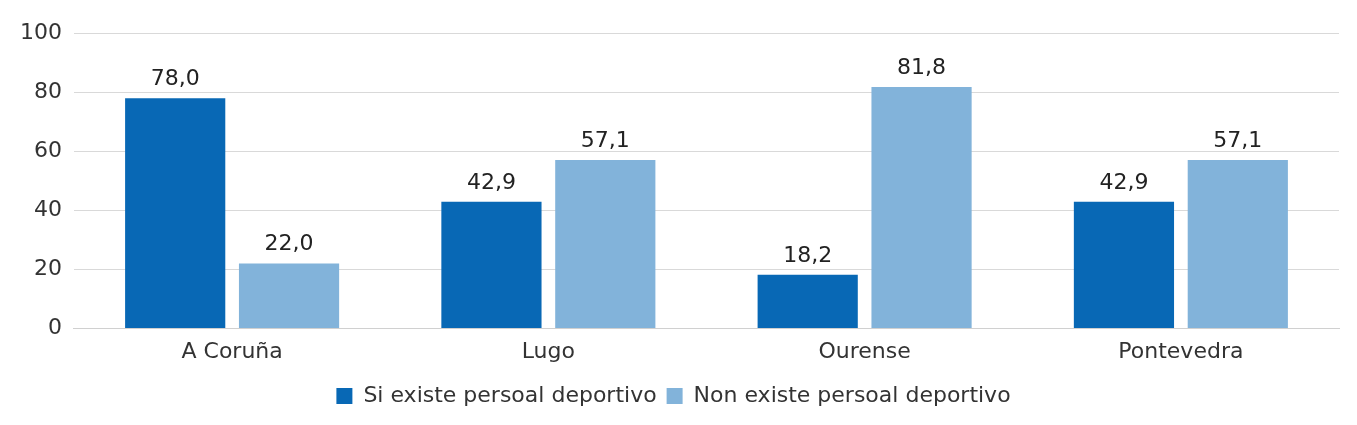 The width and height of the screenshot is (1357, 425). I want to click on y-tick-label: 100, so click(40, 31).